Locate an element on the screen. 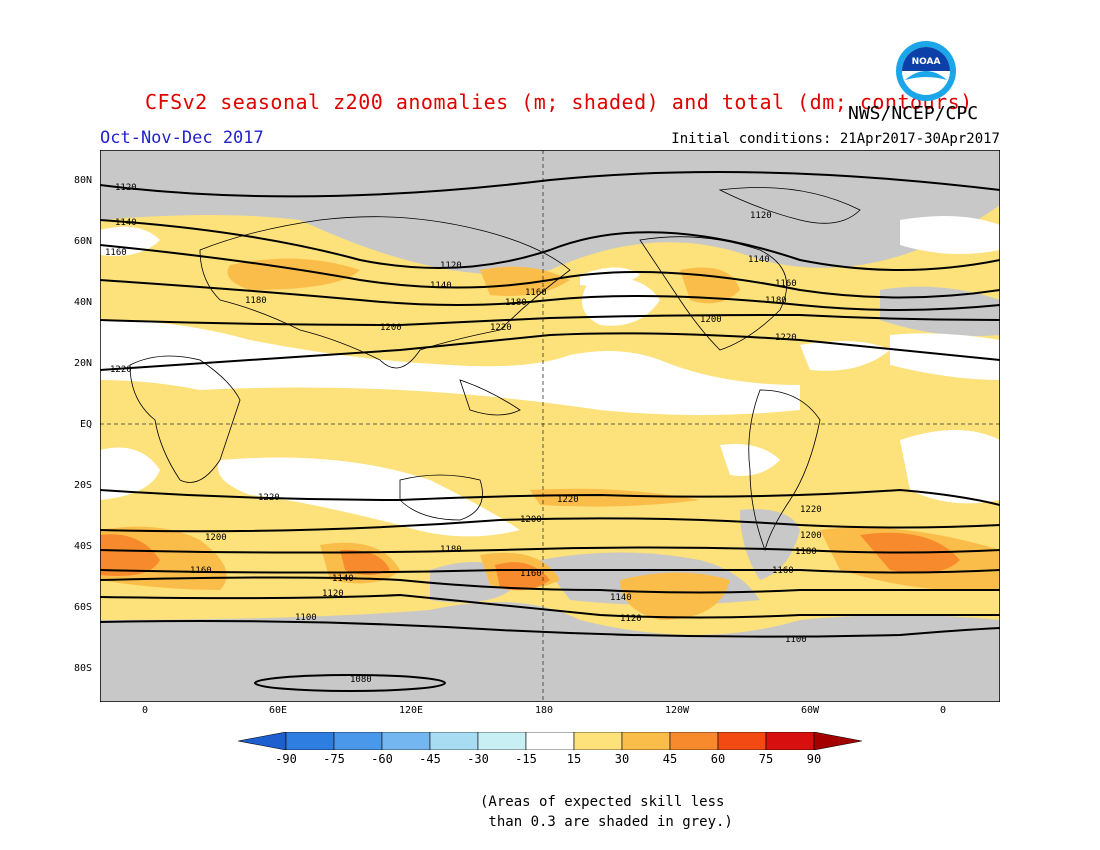 The width and height of the screenshot is (1100, 850). colorbar-label: 15 is located at coordinates (574, 759).